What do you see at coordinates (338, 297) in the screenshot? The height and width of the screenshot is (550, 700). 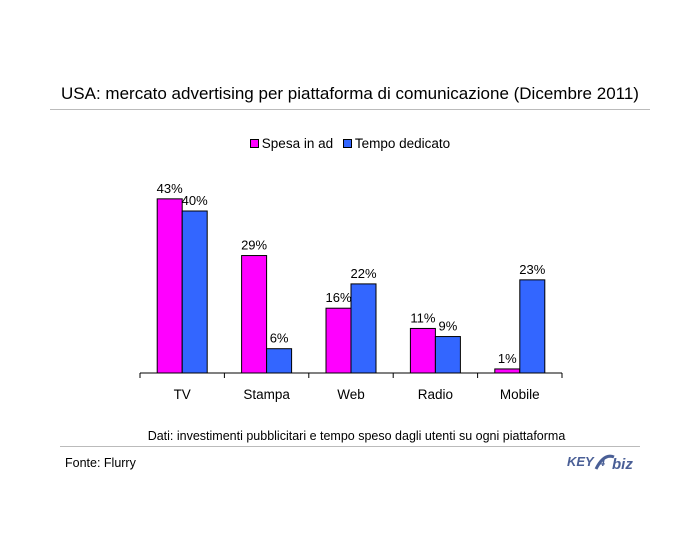 I see `data-label: 16%` at bounding box center [338, 297].